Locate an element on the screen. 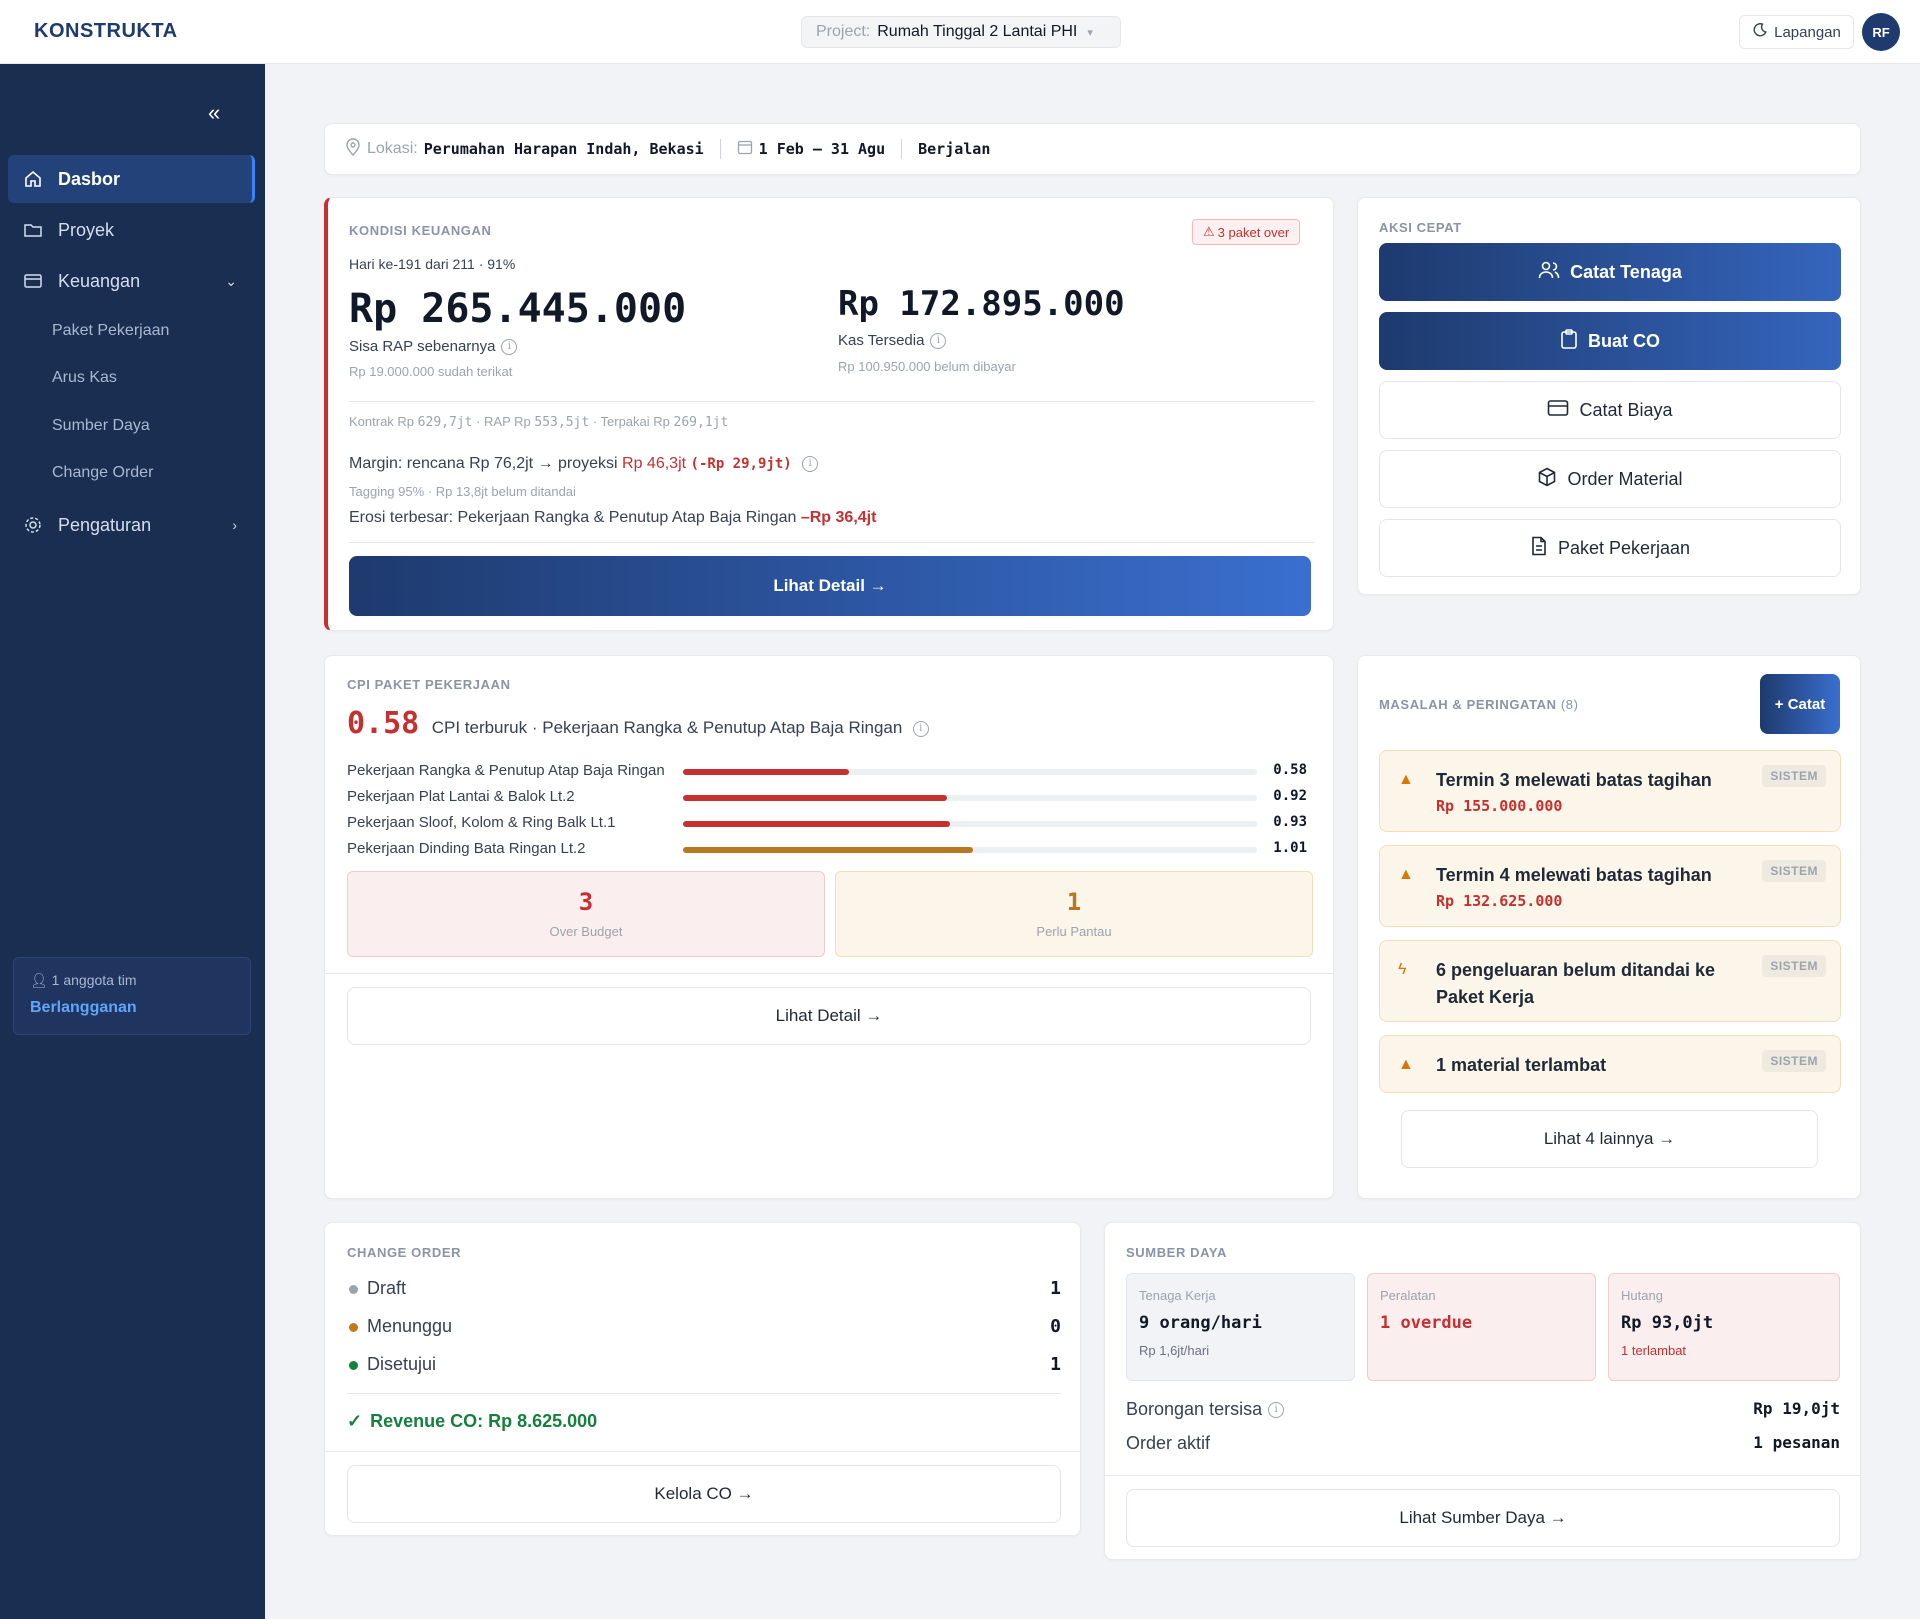 Image resolution: width=1920 pixels, height=1619 pixels. cpi-detail-button: Lihat Detail → is located at coordinates (829, 1016).